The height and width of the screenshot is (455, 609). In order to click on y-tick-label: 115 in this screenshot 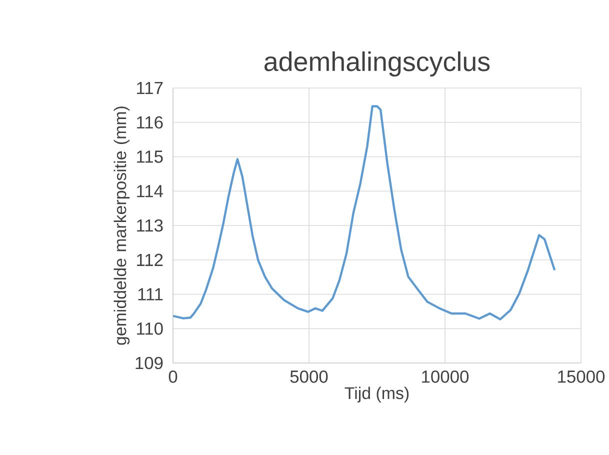, I will do `click(150, 156)`.